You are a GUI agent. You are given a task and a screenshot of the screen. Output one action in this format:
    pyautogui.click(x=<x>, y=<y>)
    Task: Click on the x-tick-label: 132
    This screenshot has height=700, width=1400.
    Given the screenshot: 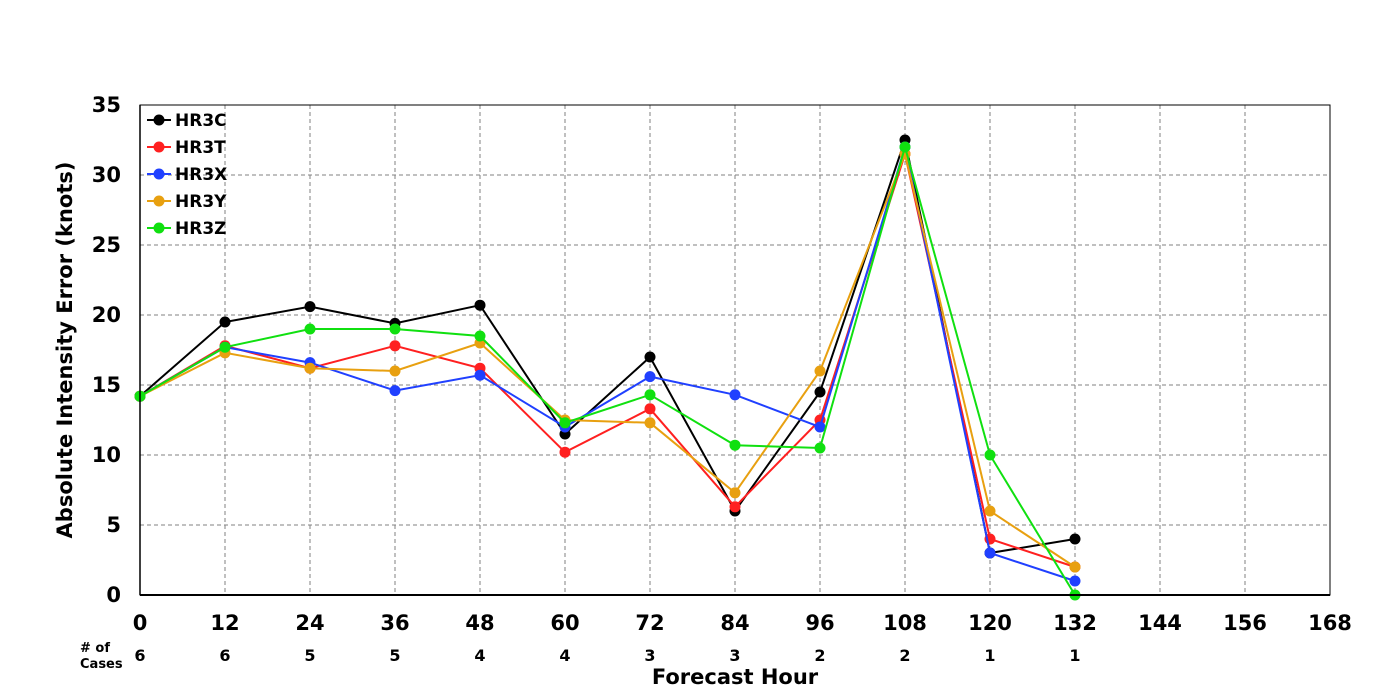 What is the action you would take?
    pyautogui.click(x=1075, y=623)
    